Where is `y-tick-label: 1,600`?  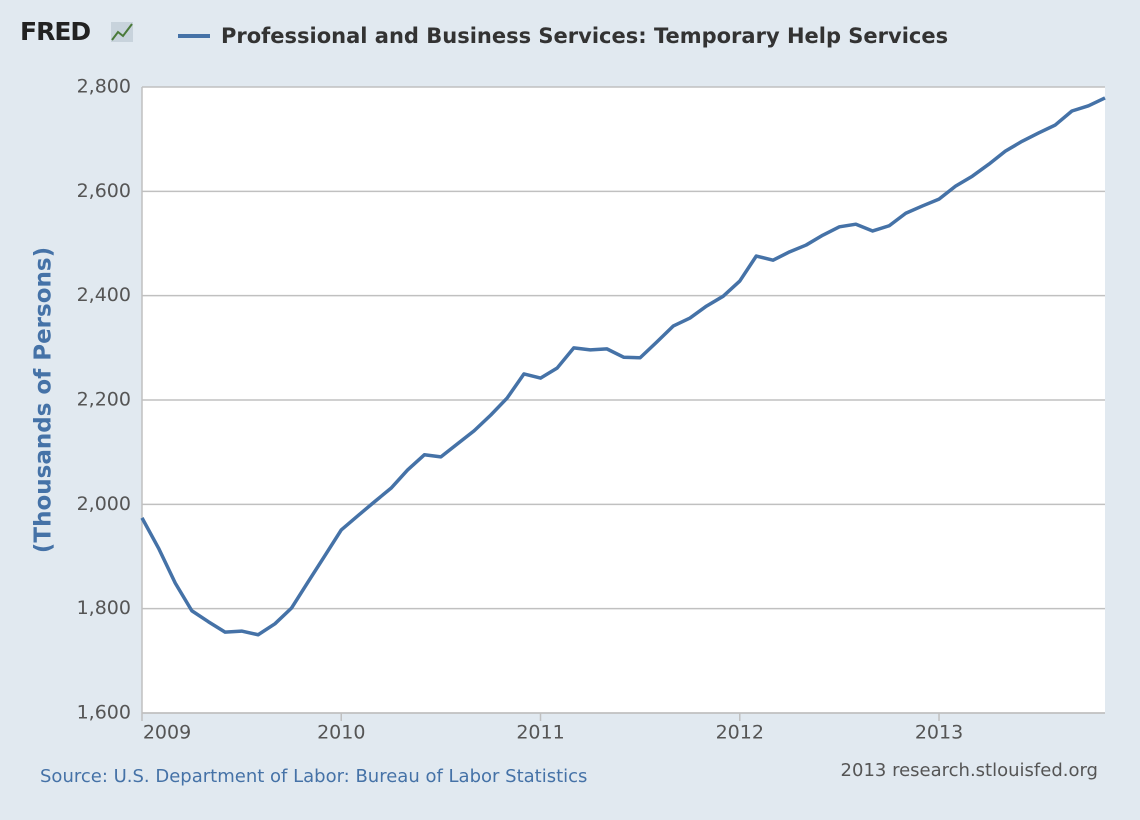 y-tick-label: 1,600 is located at coordinates (104, 713).